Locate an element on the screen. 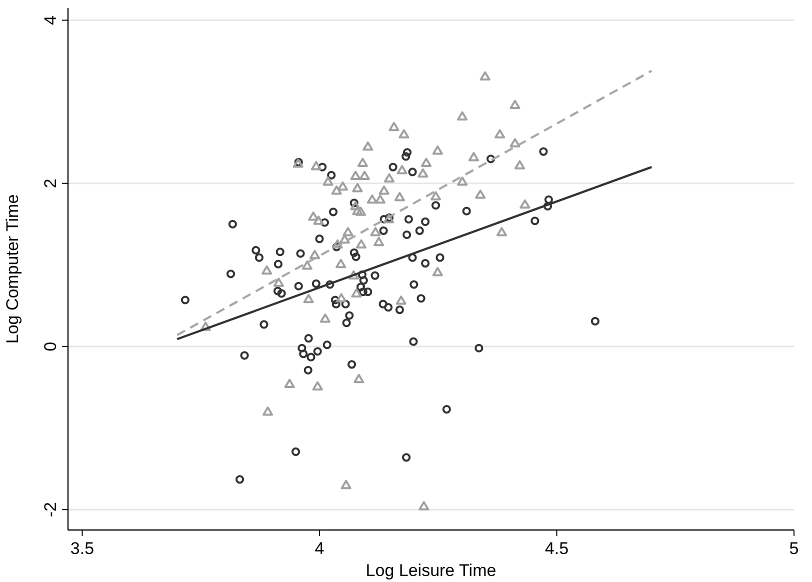 The width and height of the screenshot is (812, 582). x-tick-label: 5 is located at coordinates (794, 548).